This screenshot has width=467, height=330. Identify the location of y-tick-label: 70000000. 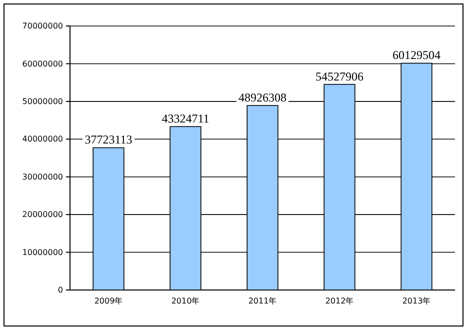
(42, 26).